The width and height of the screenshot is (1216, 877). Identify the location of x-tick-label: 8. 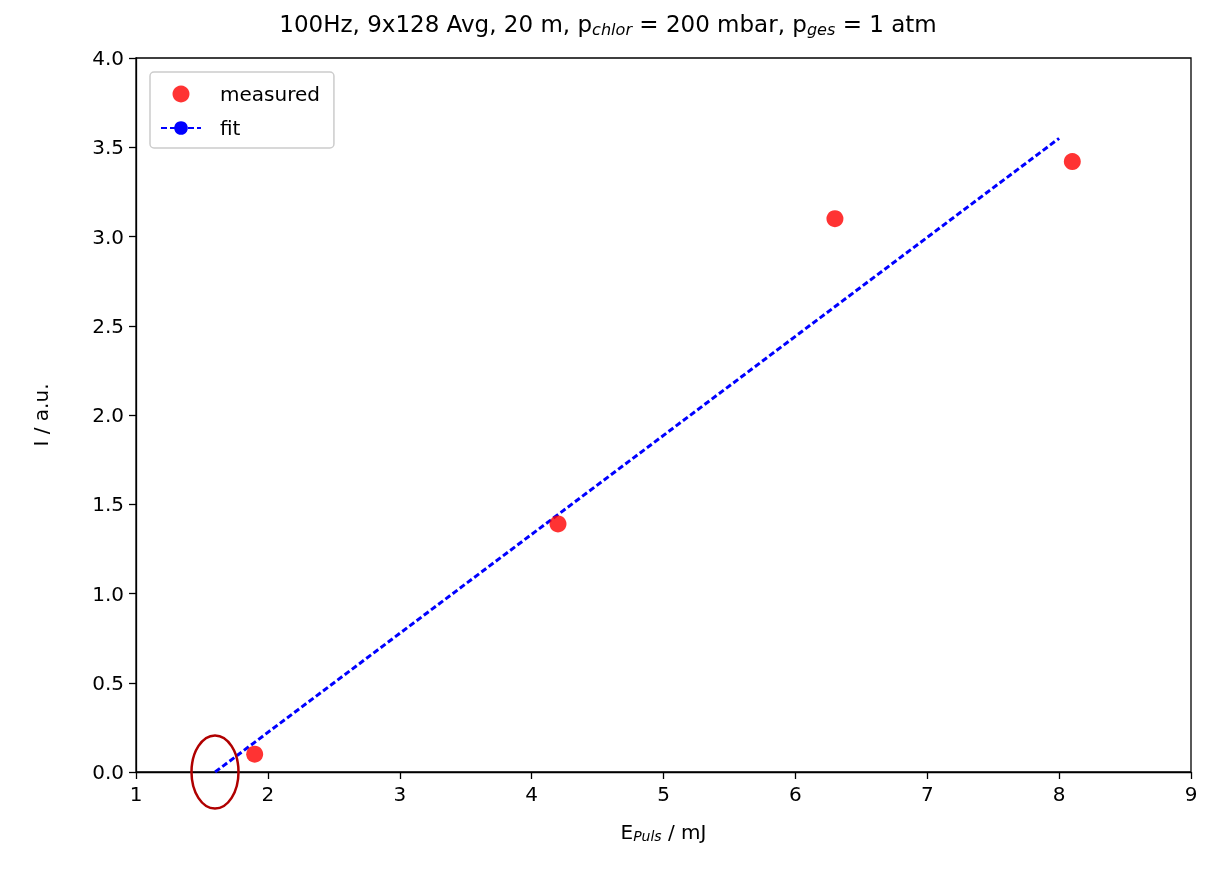
(1059, 794).